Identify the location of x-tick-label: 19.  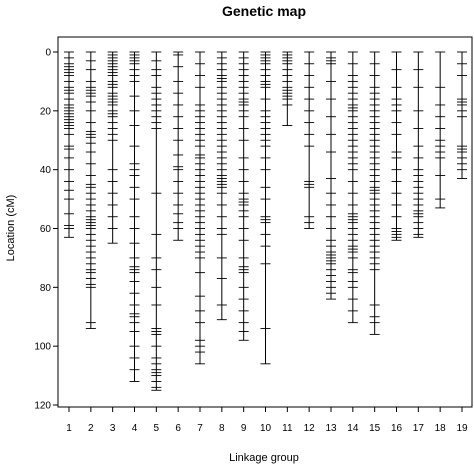
(462, 428).